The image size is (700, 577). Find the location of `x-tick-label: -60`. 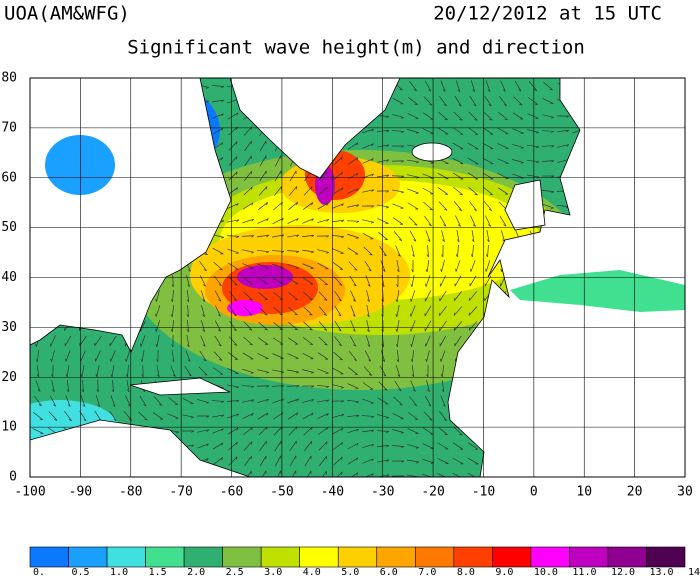

x-tick-label: -60 is located at coordinates (231, 492).